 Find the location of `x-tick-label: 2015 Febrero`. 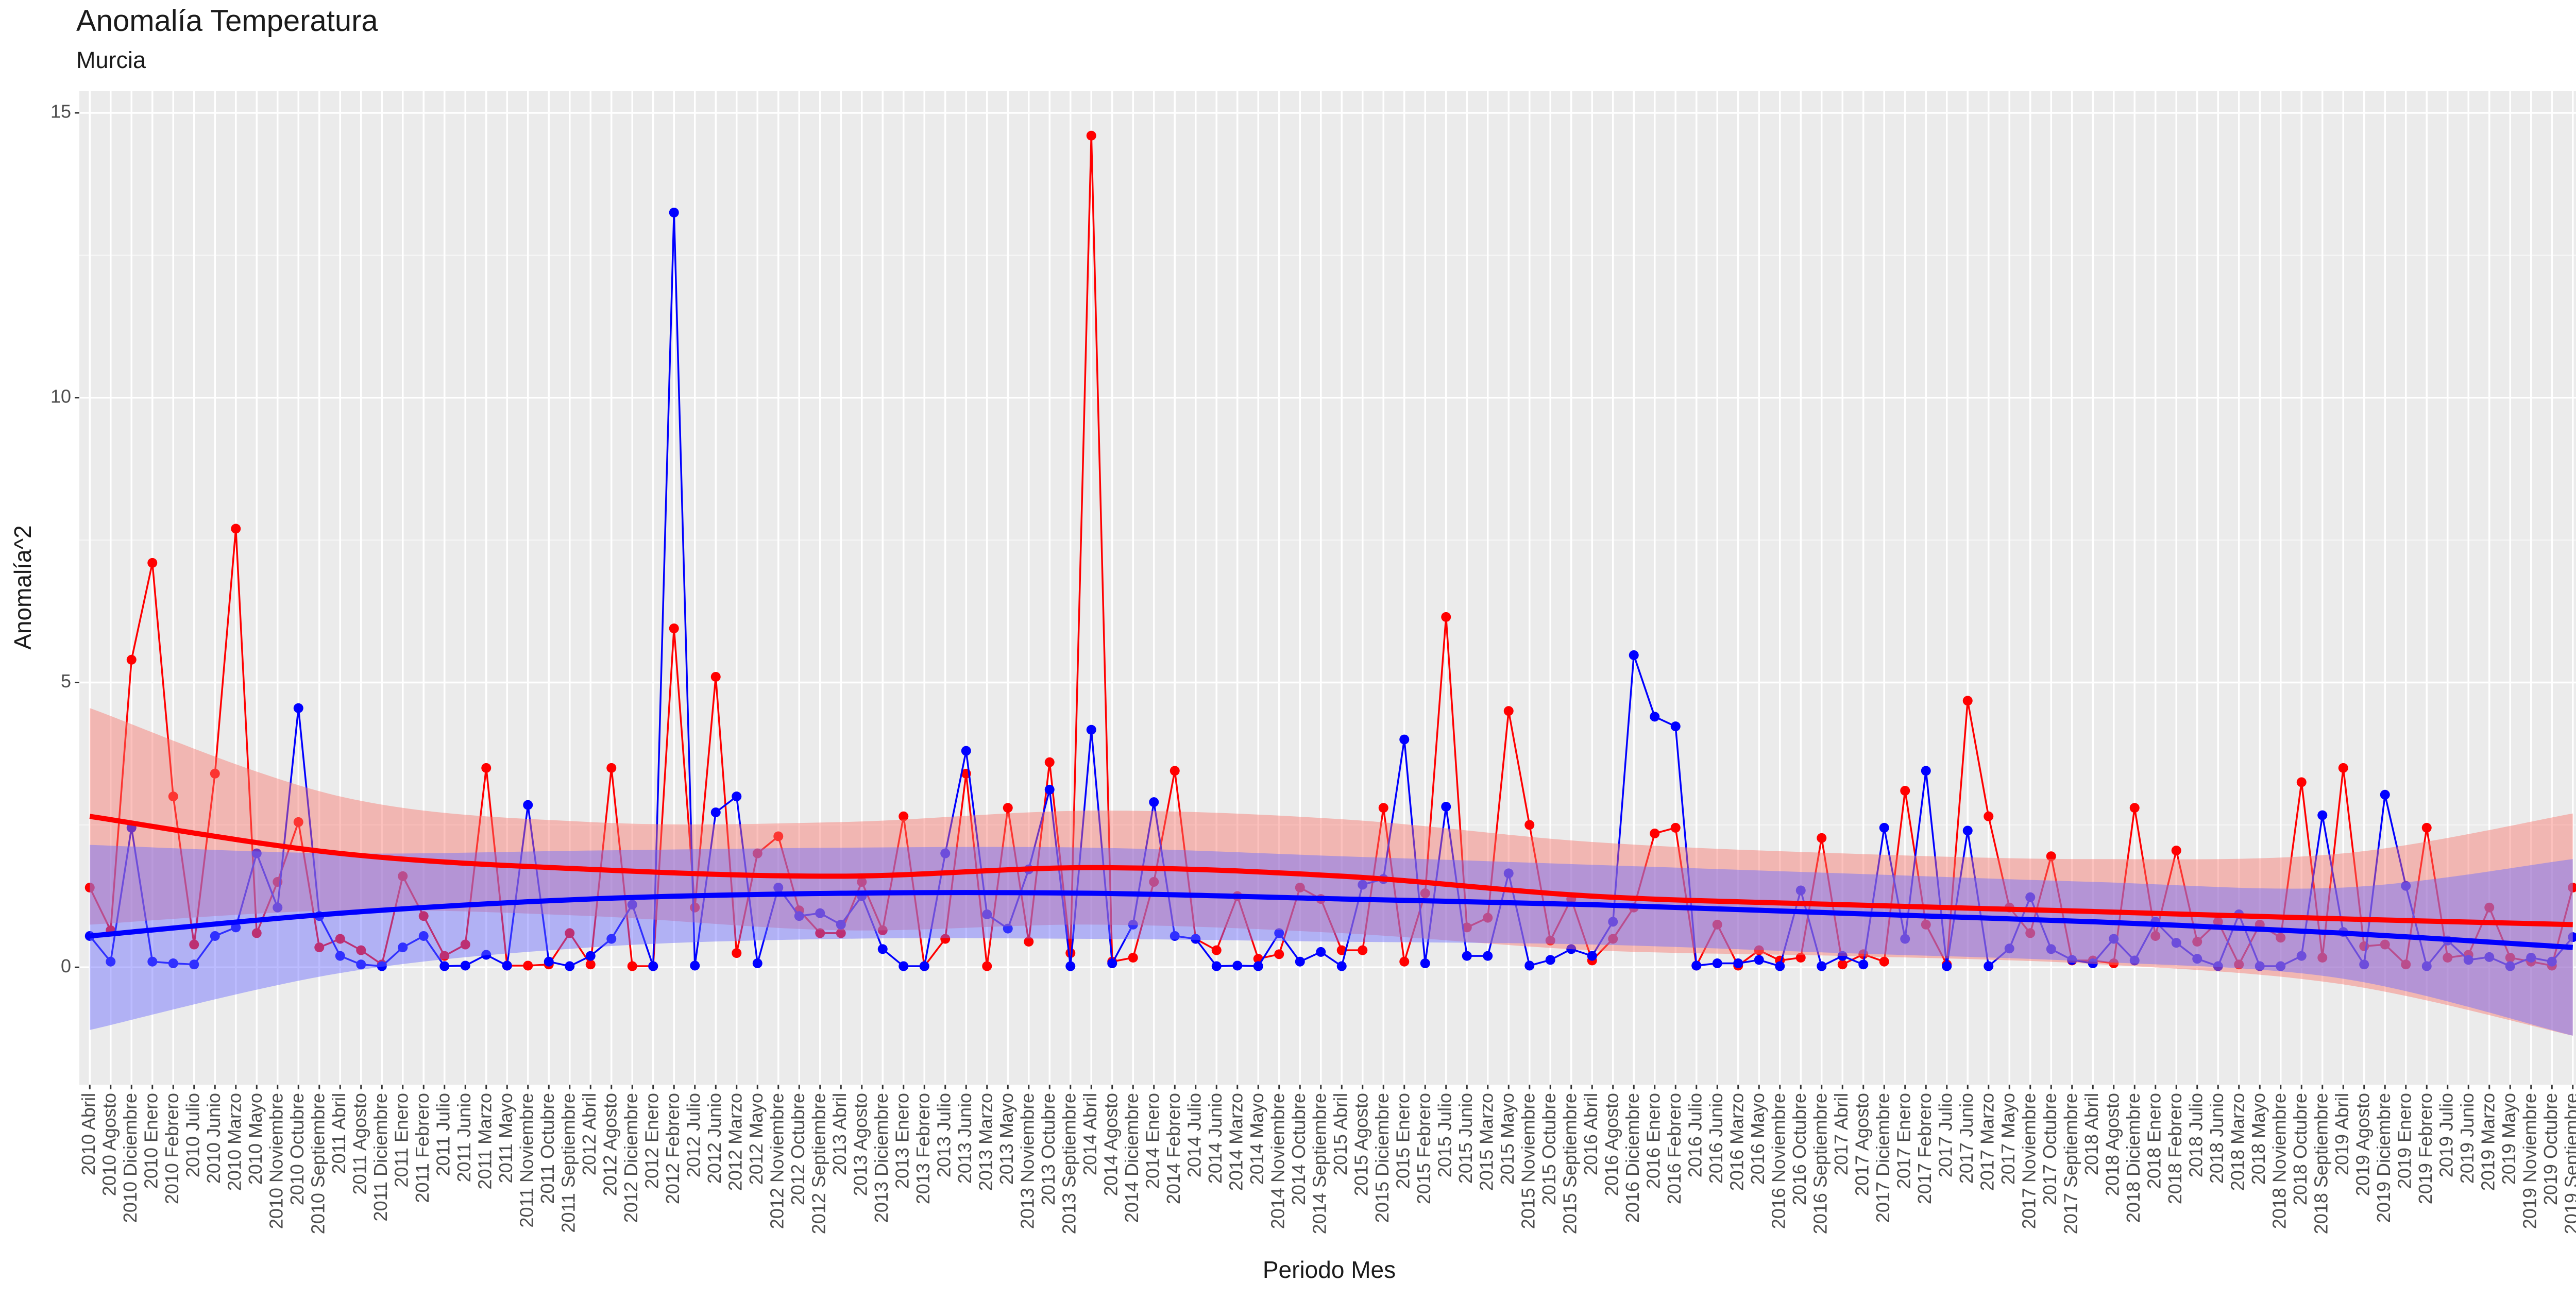

x-tick-label: 2015 Febrero is located at coordinates (1423, 1148).